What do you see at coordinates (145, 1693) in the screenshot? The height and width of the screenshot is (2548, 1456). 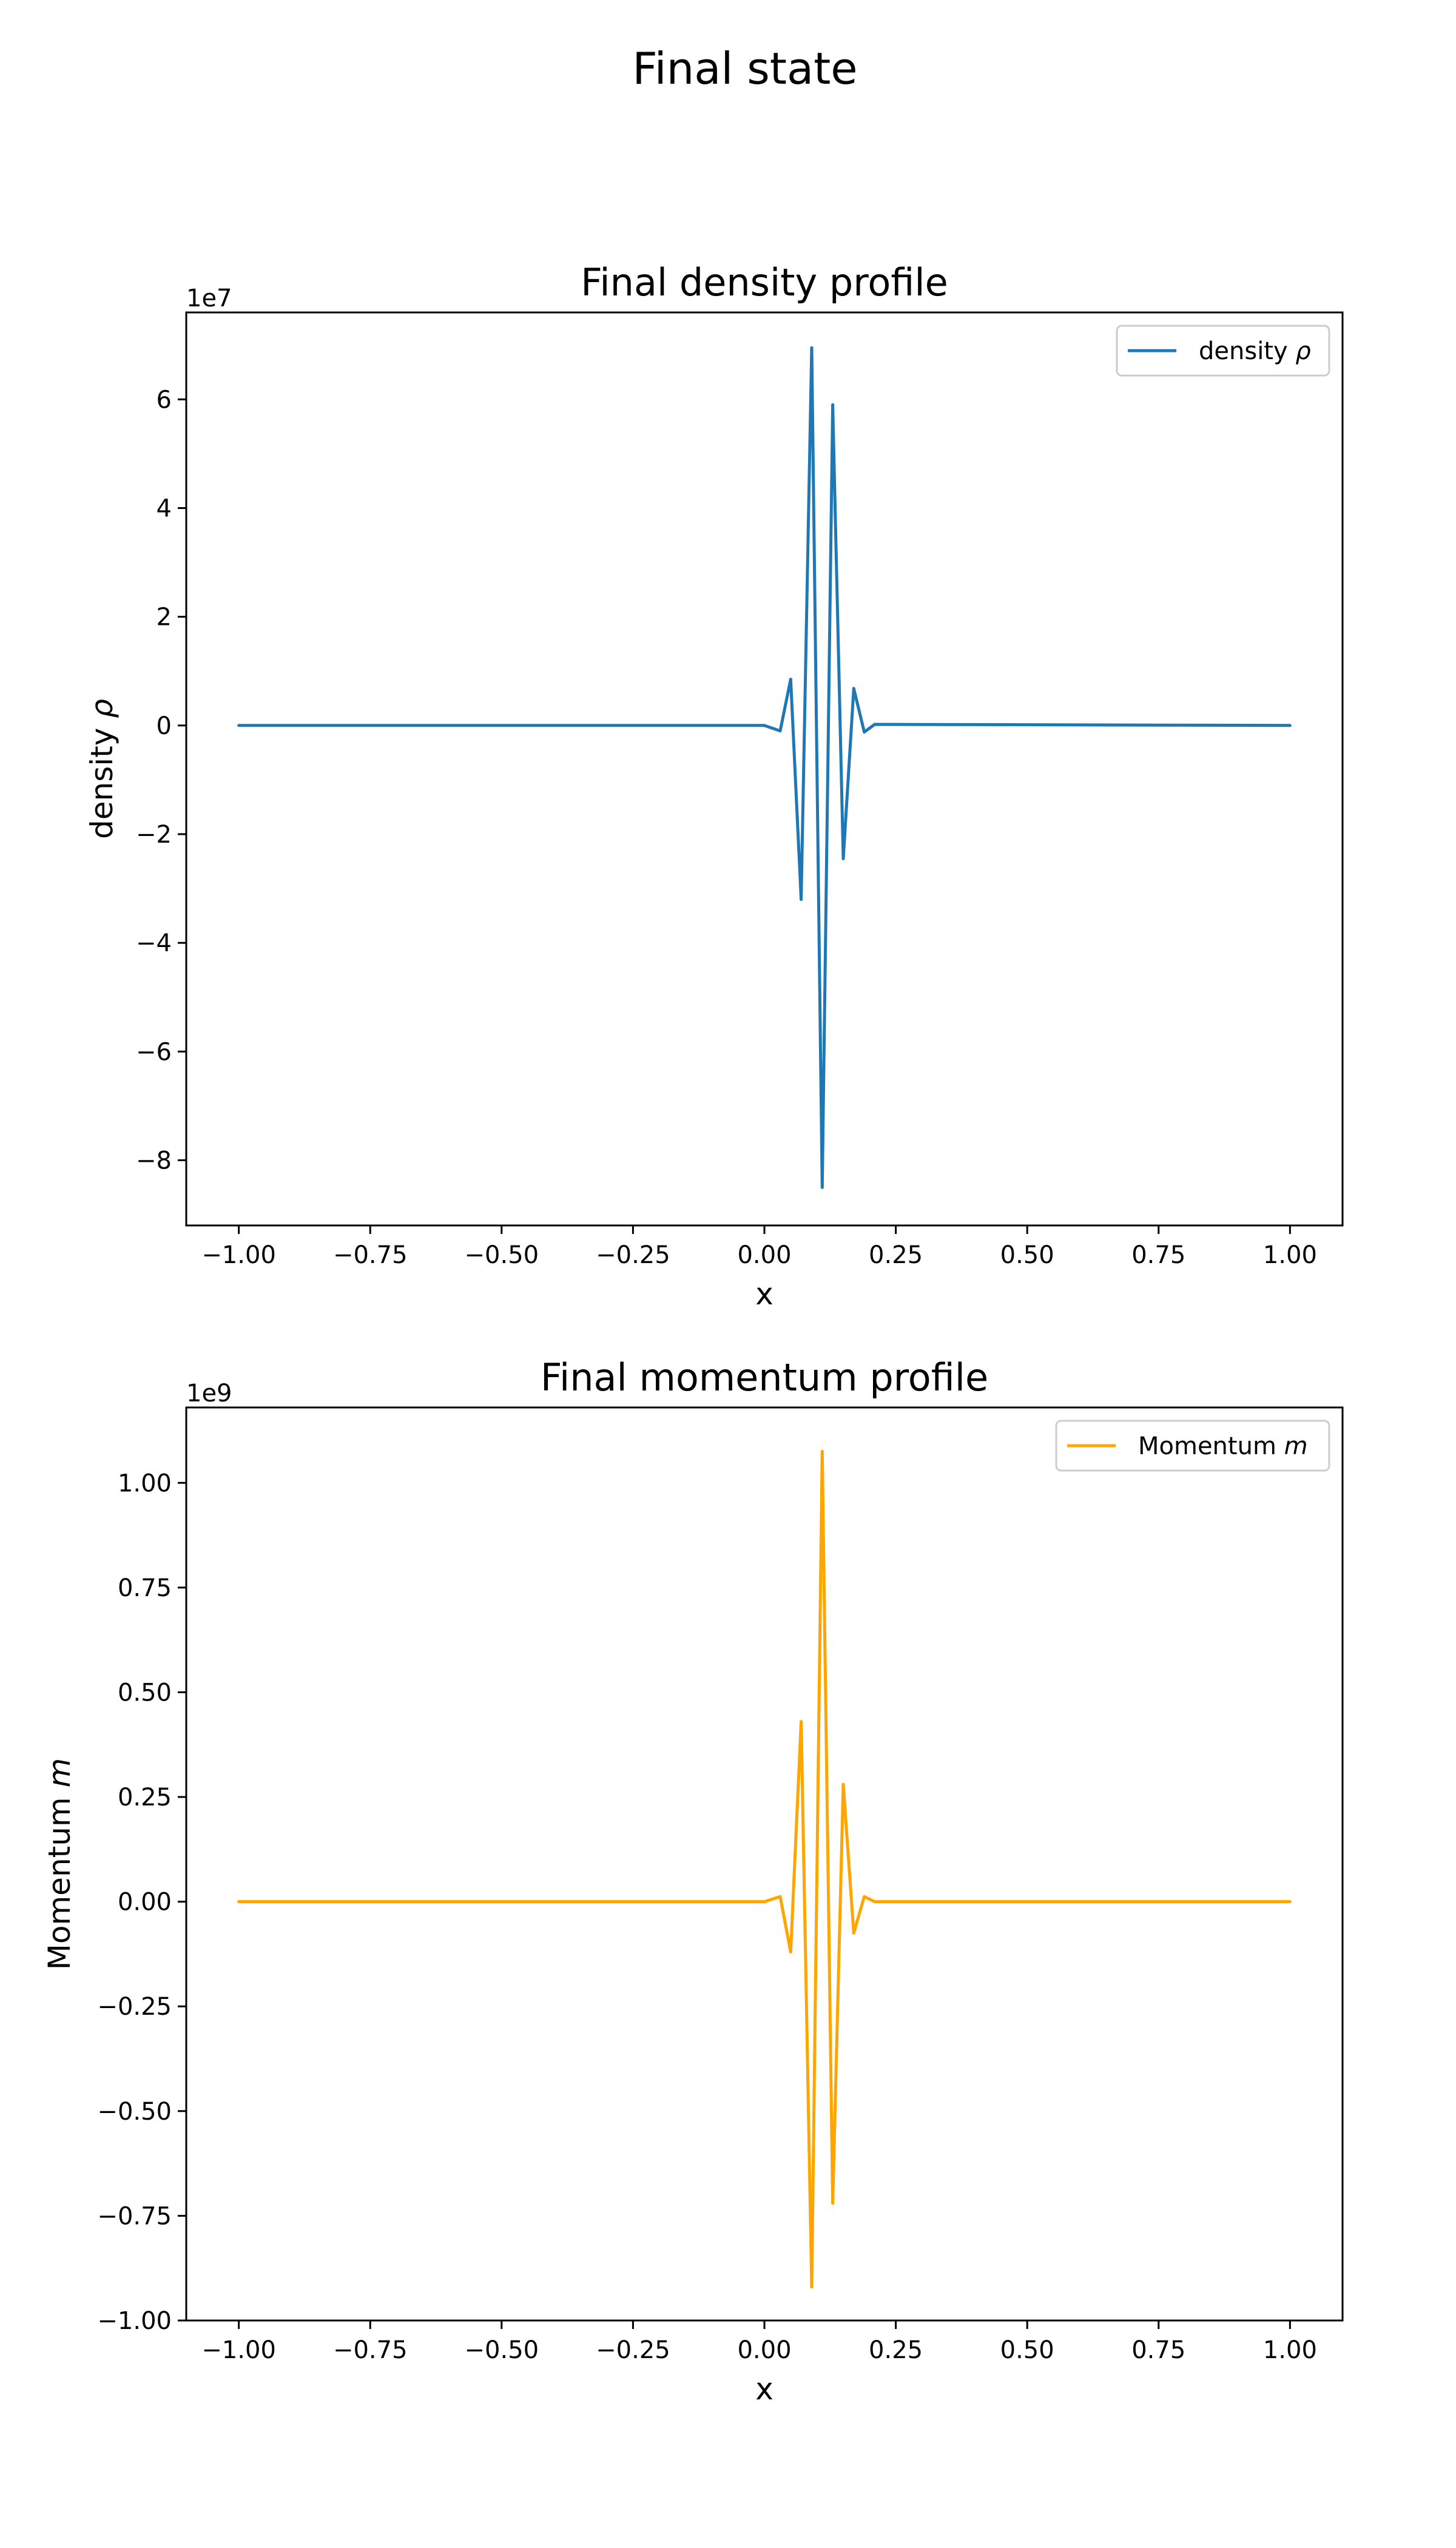 I see `momentum-y-tick-label: 0.50` at bounding box center [145, 1693].